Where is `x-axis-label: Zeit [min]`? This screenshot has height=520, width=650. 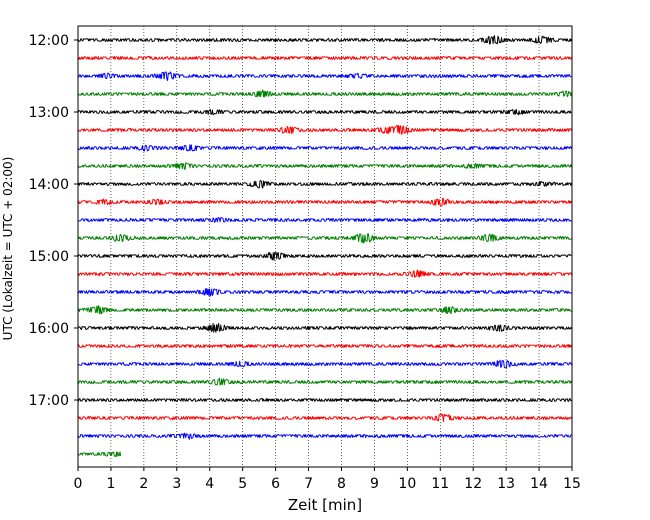
x-axis-label: Zeit [min] is located at coordinates (325, 505).